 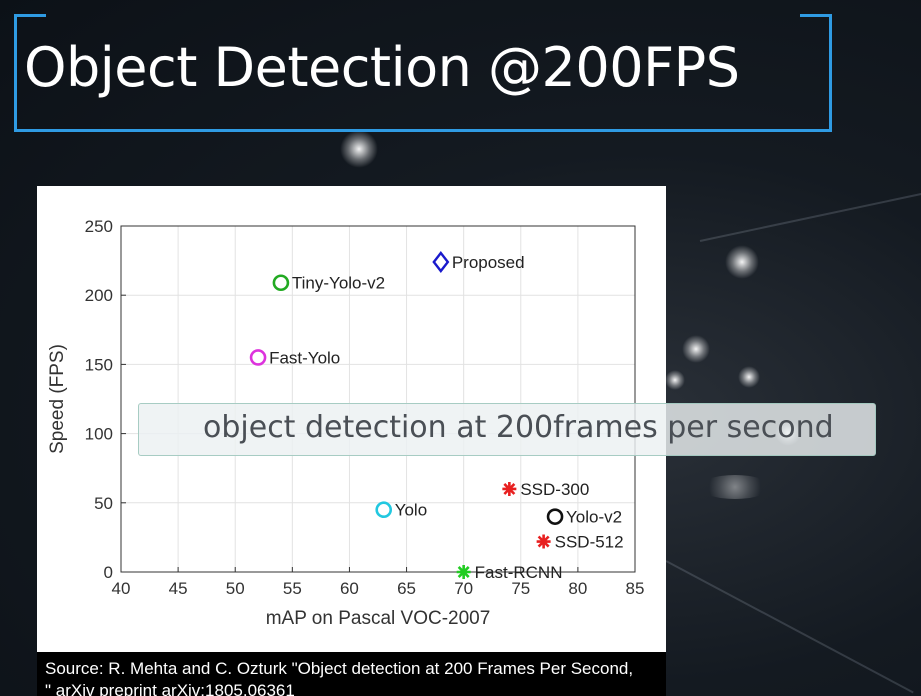 What do you see at coordinates (19, 73) in the screenshot?
I see `title-bracket-left` at bounding box center [19, 73].